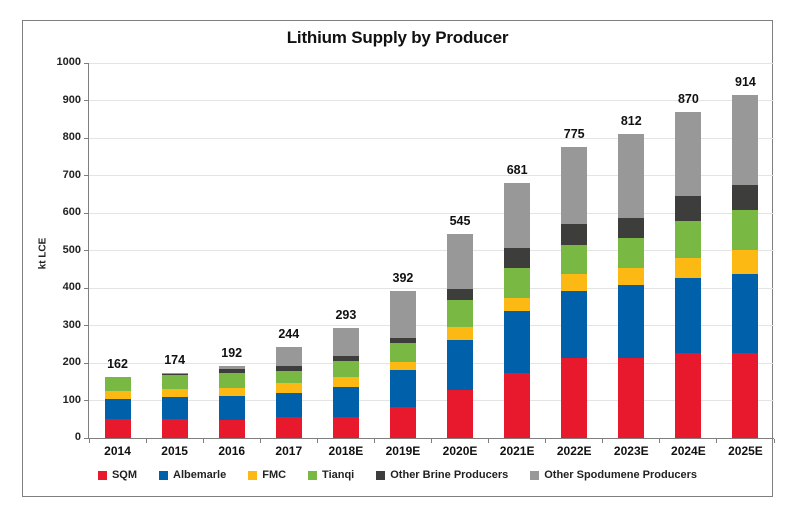 This screenshot has height=513, width=804. What do you see at coordinates (449, 475) in the screenshot?
I see `legend-label: Other Brine Producers` at bounding box center [449, 475].